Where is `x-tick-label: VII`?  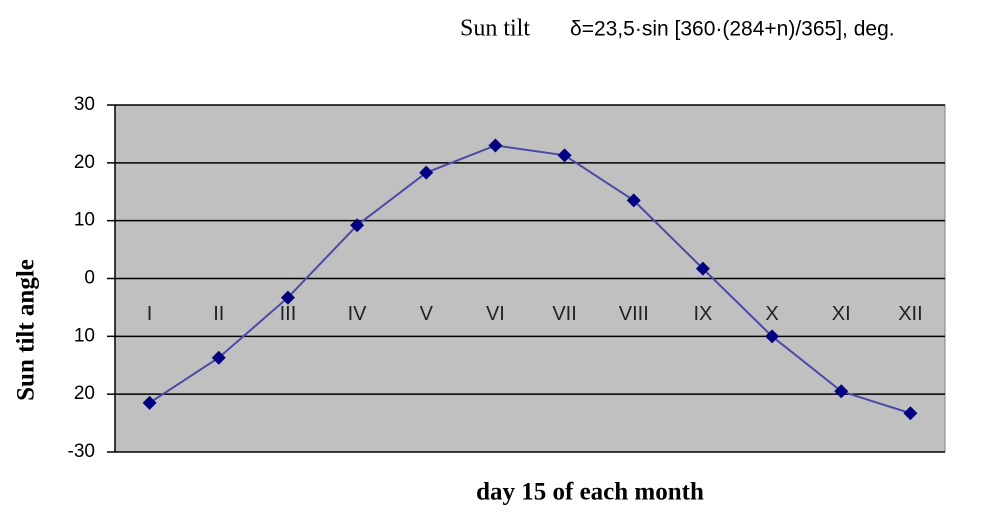
x-tick-label: VII is located at coordinates (564, 314).